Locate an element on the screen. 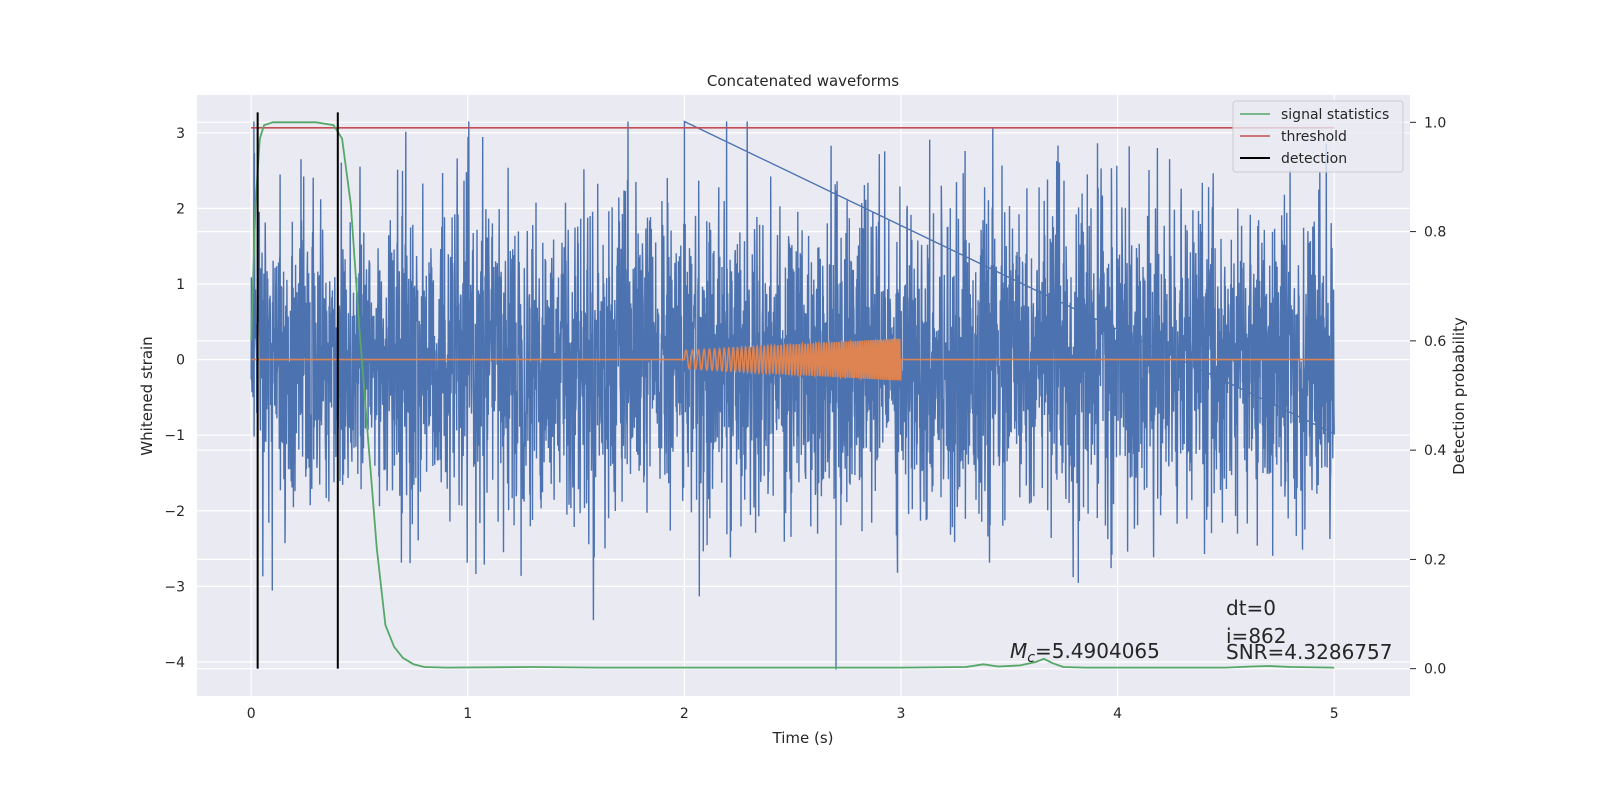 The height and width of the screenshot is (800, 1600). y2-tick-label: 0.8 is located at coordinates (1435, 233).